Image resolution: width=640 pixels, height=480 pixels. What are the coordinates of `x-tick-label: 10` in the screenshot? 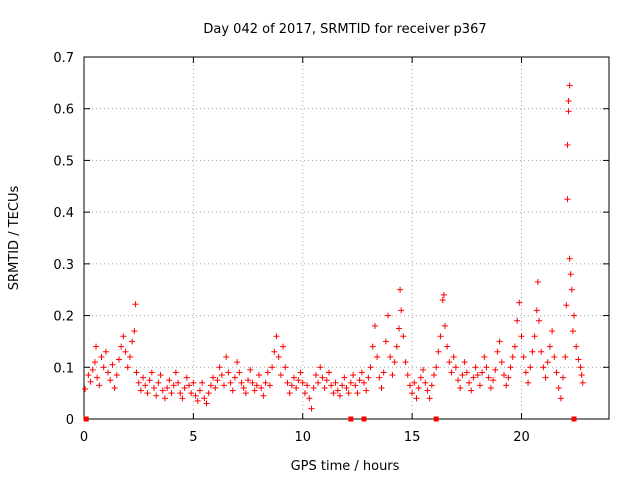 It's located at (302, 437).